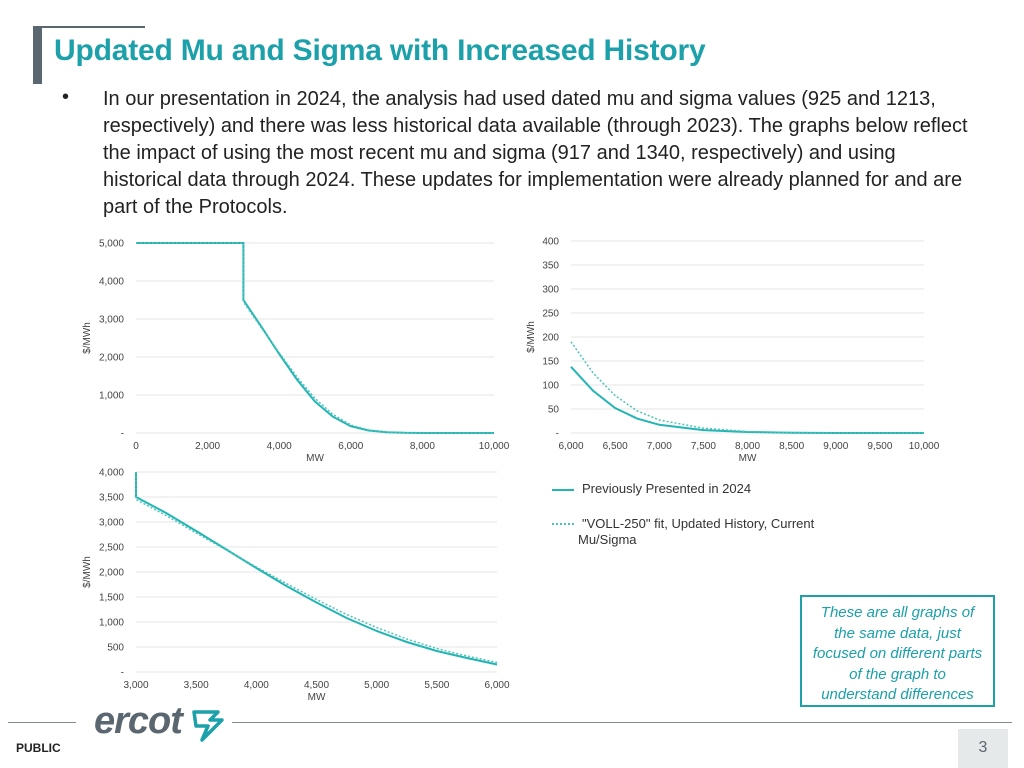  I want to click on title-accent-line, so click(89, 27).